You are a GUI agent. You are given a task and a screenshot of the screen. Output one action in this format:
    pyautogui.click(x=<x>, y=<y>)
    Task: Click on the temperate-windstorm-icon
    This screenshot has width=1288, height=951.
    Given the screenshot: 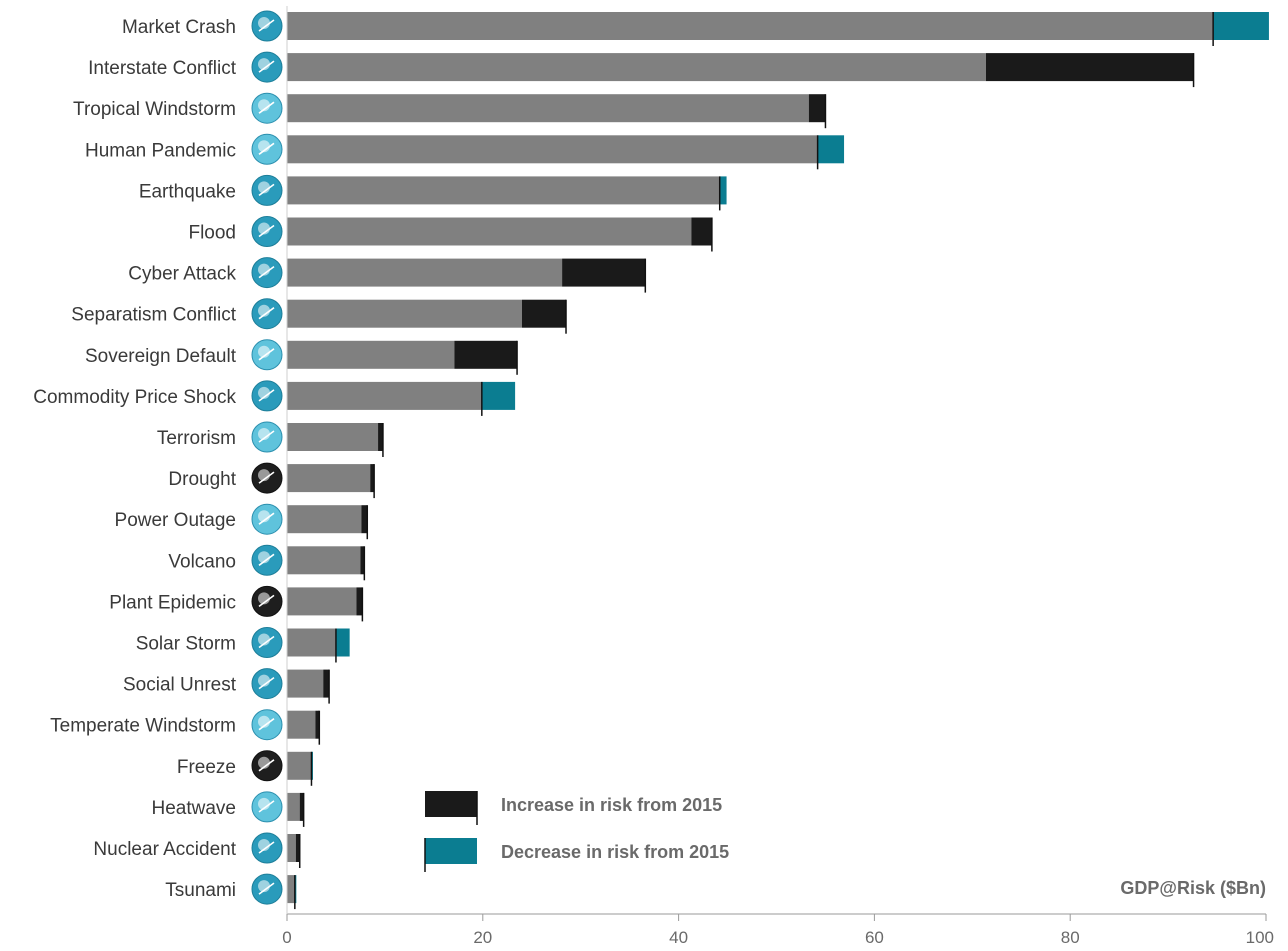 What is the action you would take?
    pyautogui.click(x=267, y=725)
    